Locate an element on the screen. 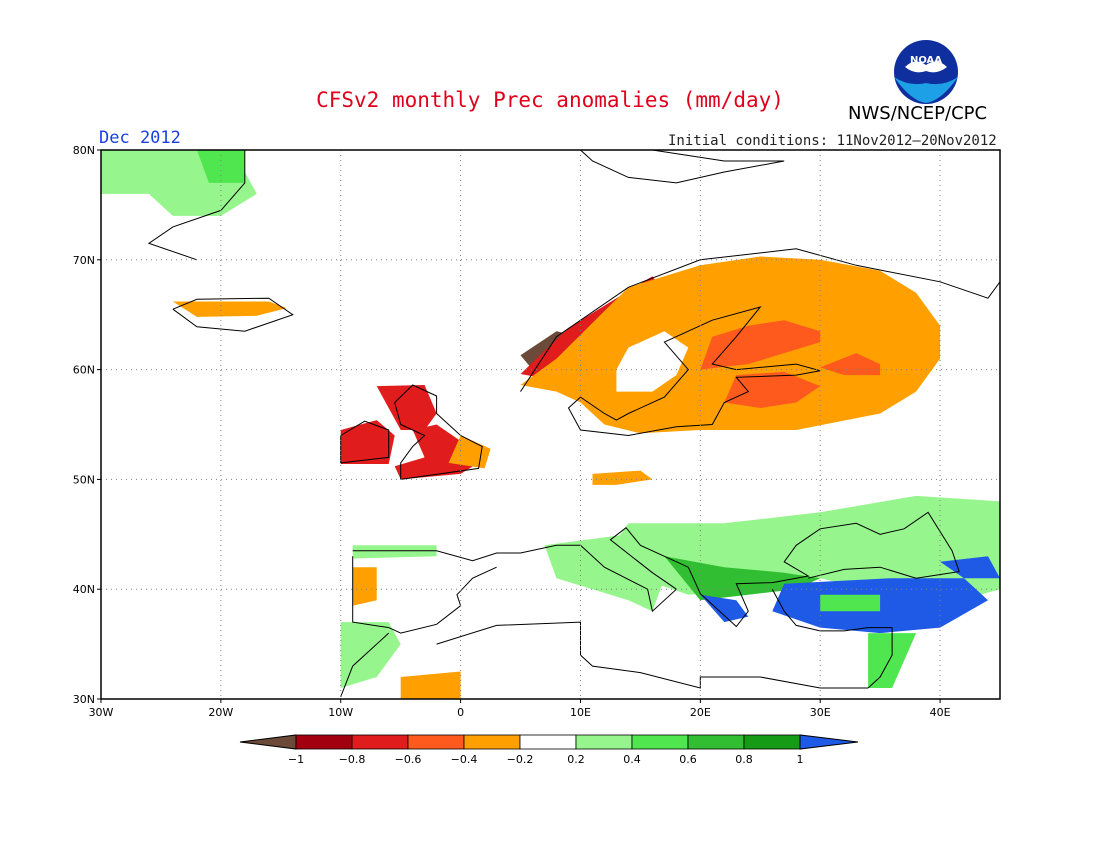 Image resolution: width=1100 pixels, height=850 pixels. anomaly-iberia-south is located at coordinates (370, 655).